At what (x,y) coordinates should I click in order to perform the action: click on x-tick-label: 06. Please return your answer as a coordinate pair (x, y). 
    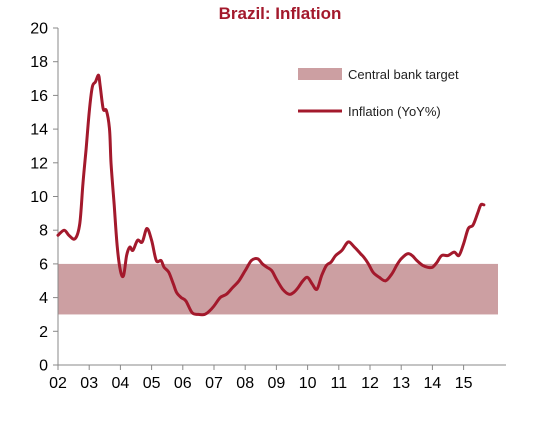
    Looking at the image, I should click on (183, 383).